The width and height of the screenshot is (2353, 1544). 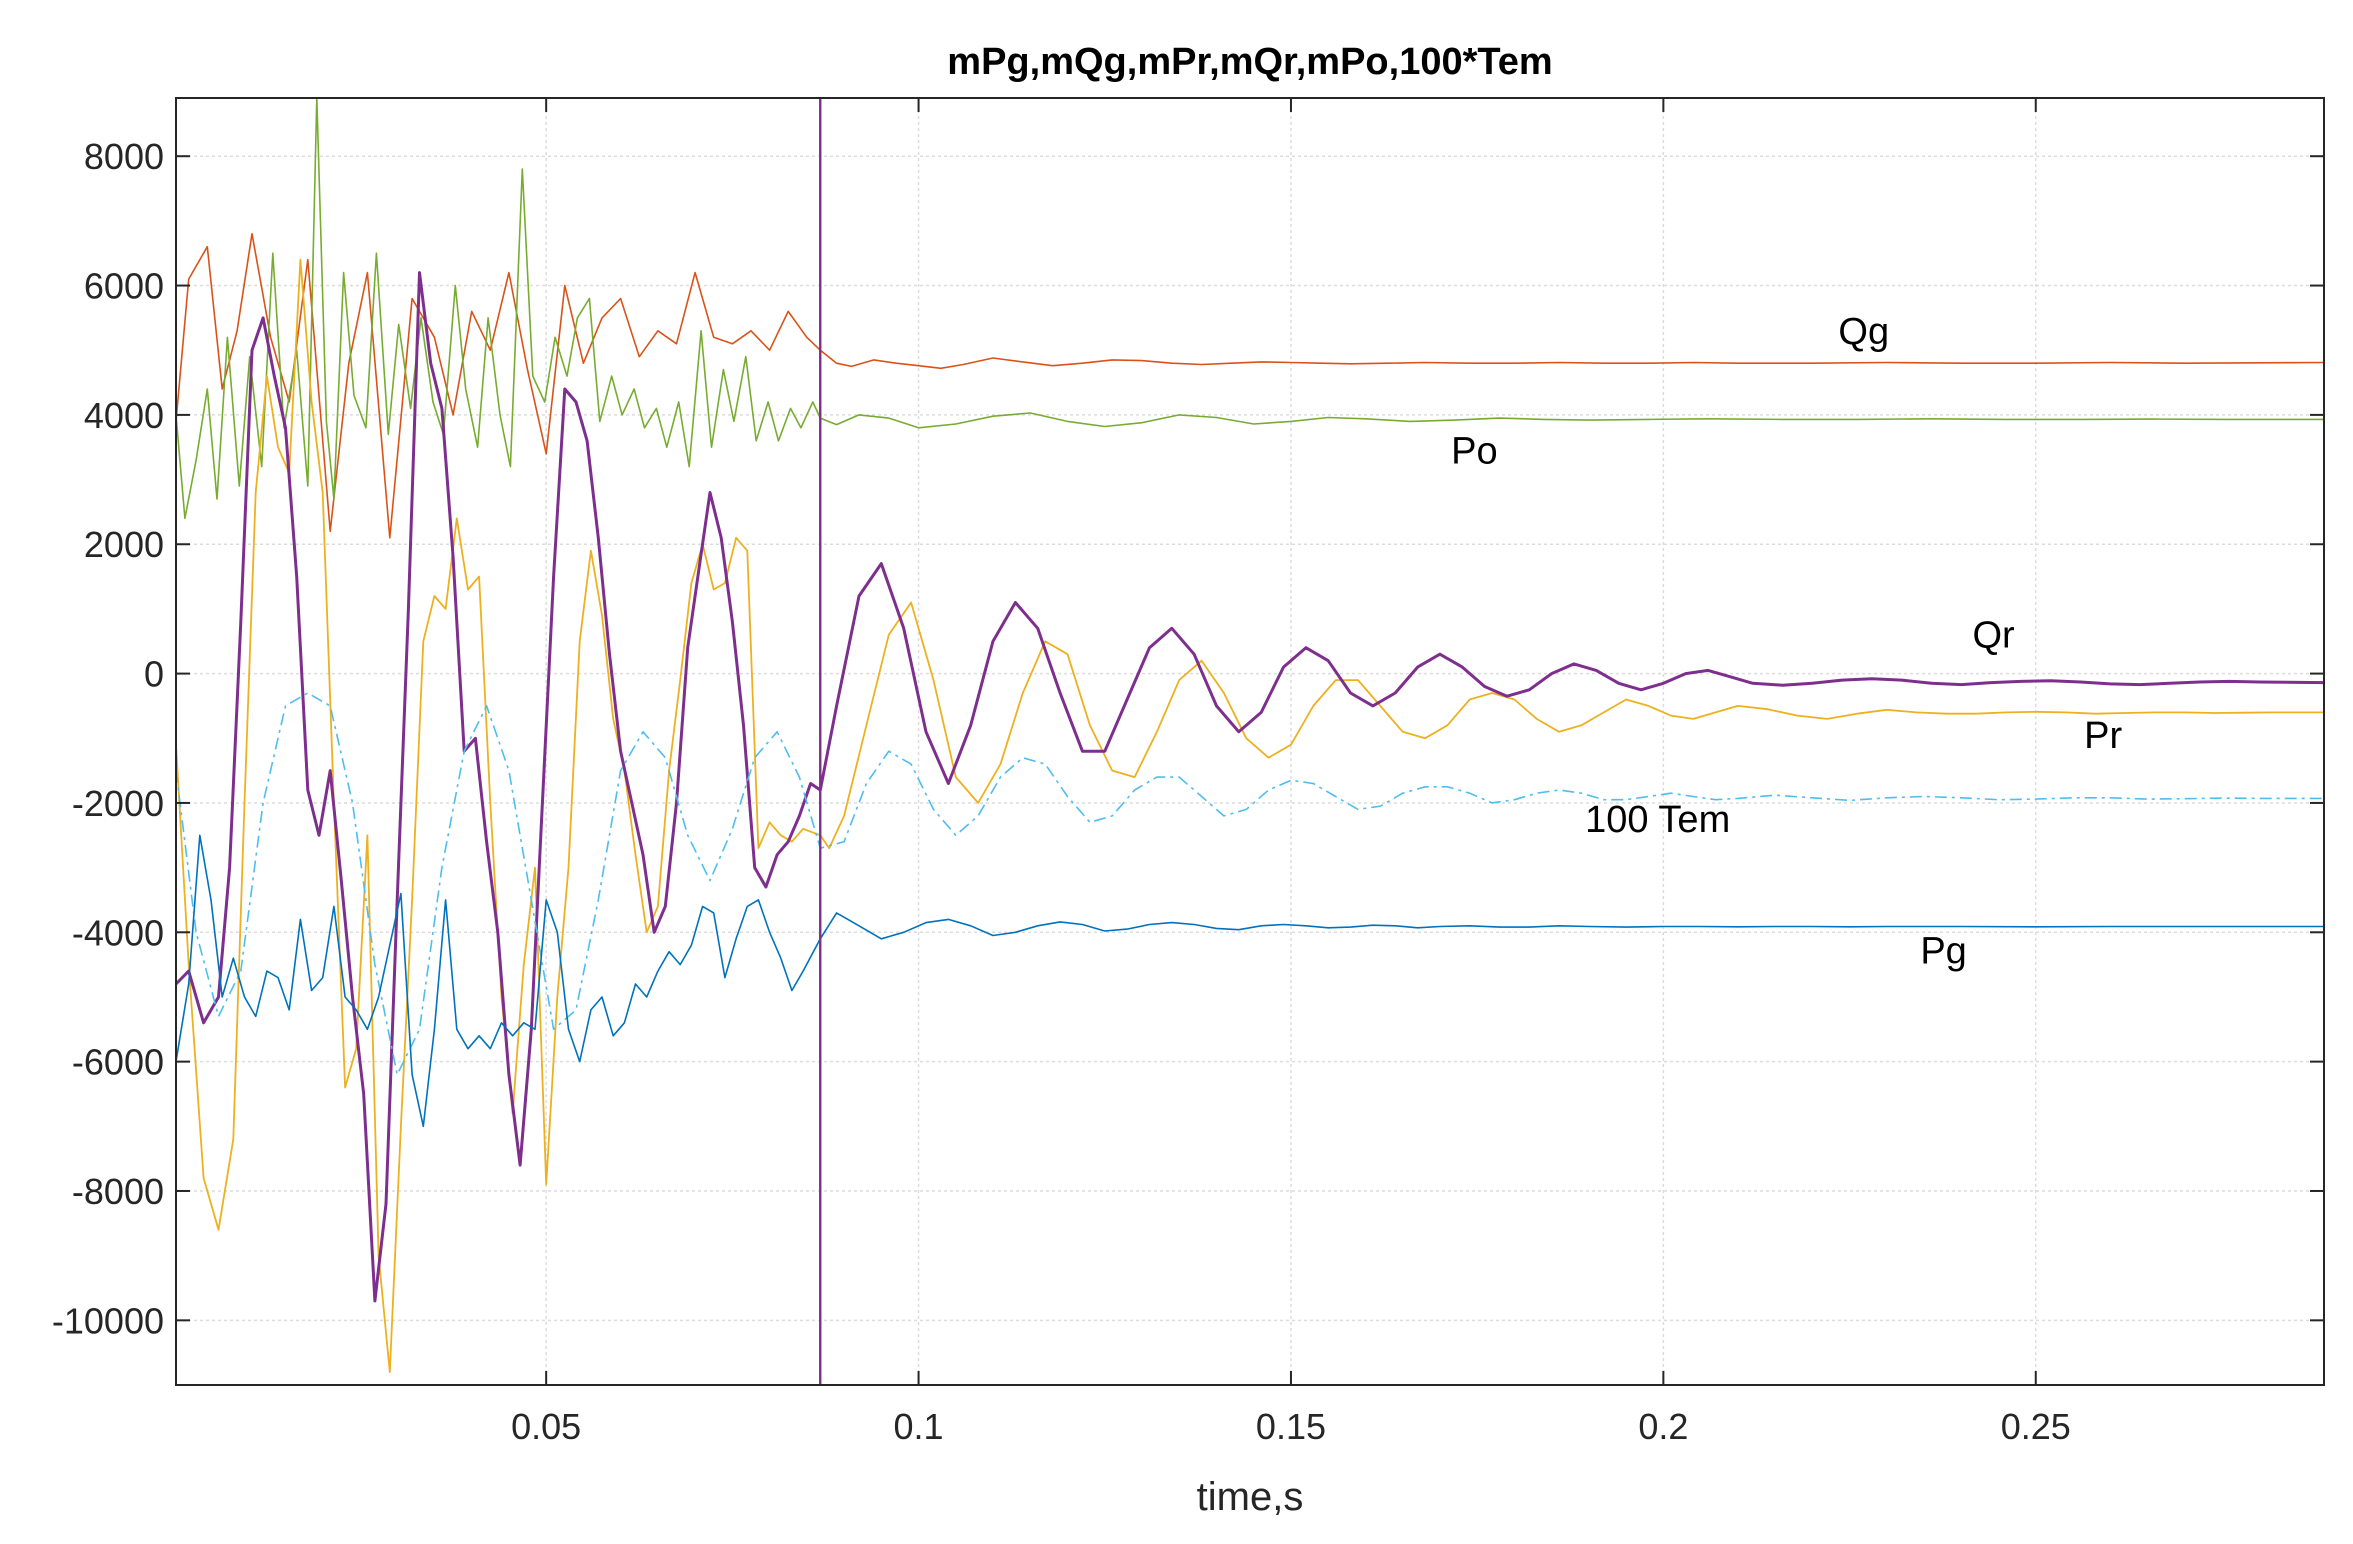 What do you see at coordinates (154, 674) in the screenshot?
I see `y-tick-label: 0` at bounding box center [154, 674].